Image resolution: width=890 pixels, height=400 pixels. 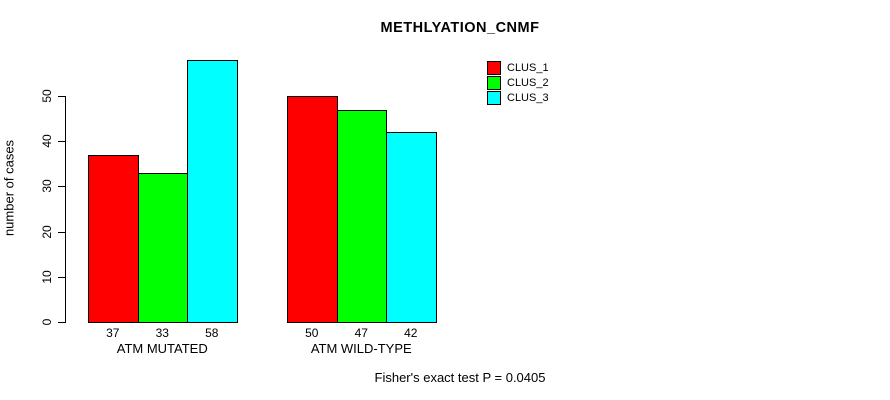 I want to click on y-tick-label: 40, so click(x=47, y=141).